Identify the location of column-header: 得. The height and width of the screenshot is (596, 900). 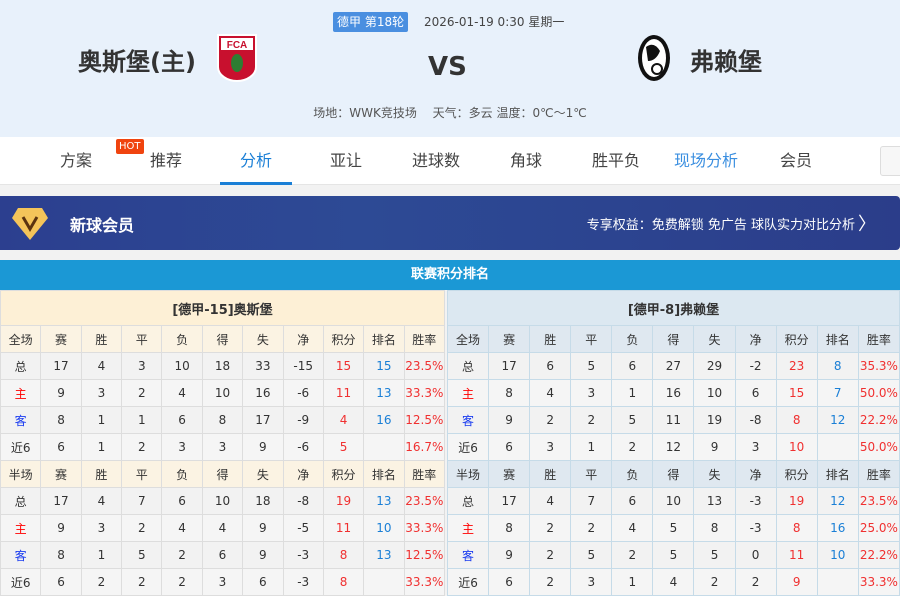
(222, 339).